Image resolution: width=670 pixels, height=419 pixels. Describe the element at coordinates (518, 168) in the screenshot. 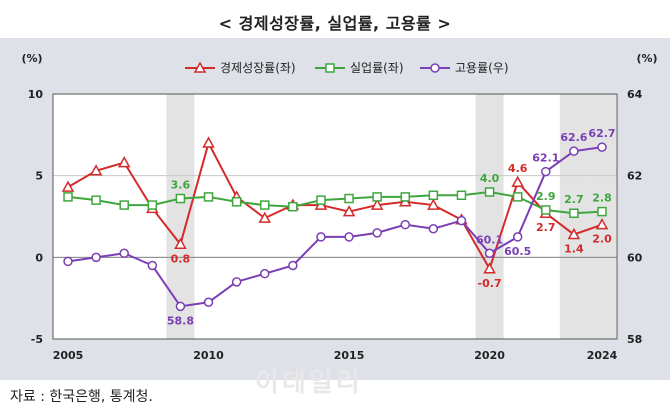

I see `data-label: 4.6` at that location.